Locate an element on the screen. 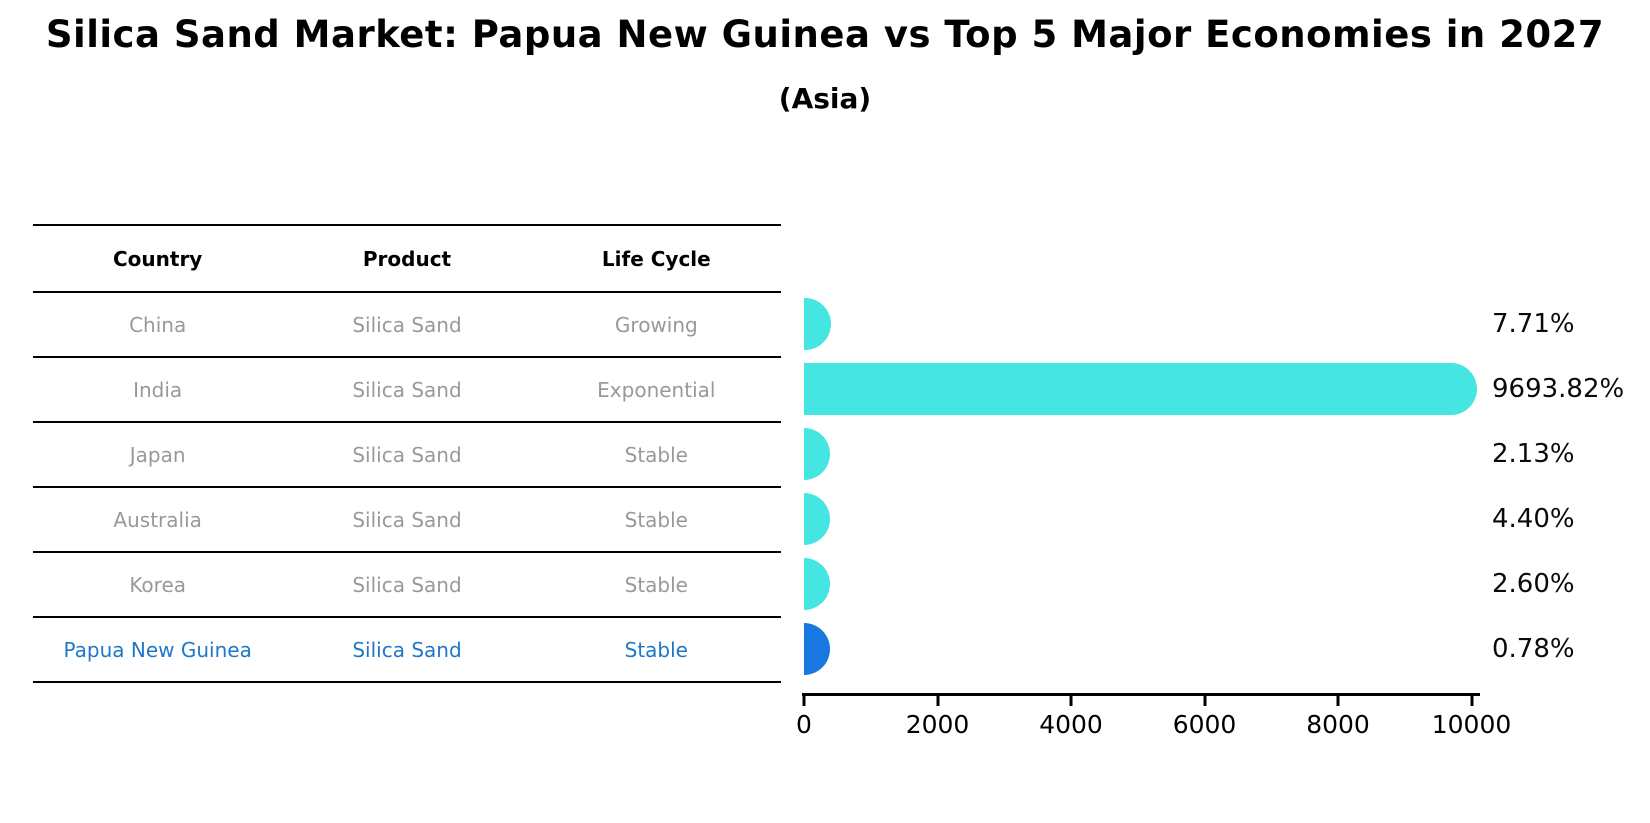  table-cell-country: Japan is located at coordinates (157, 454).